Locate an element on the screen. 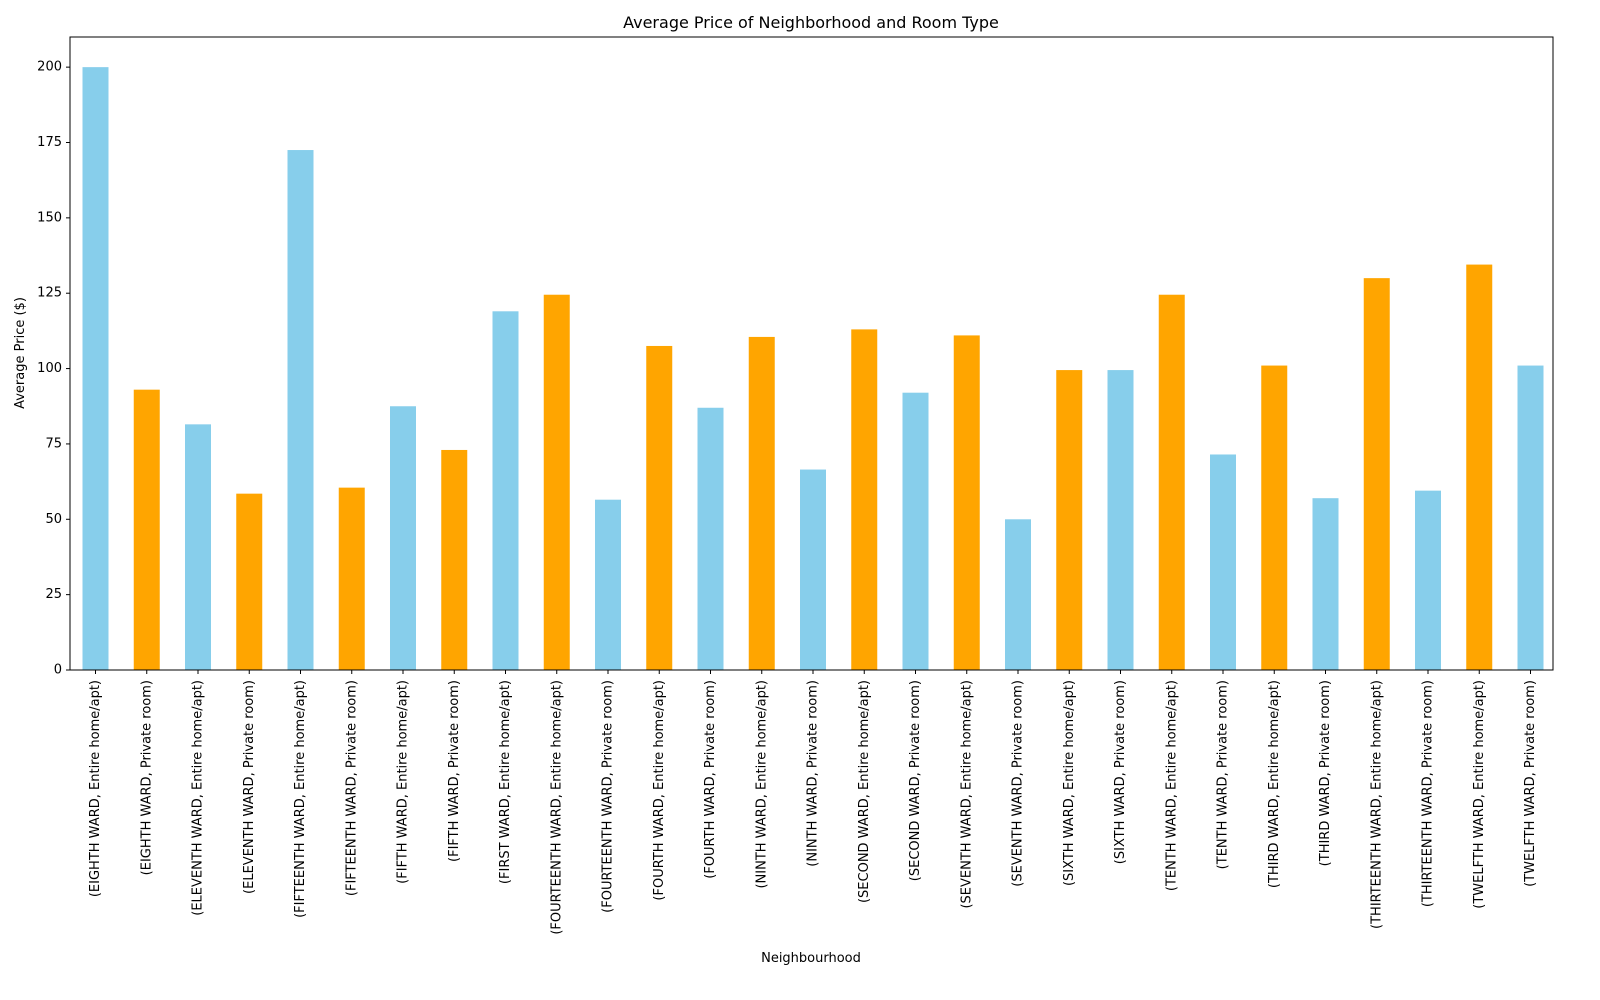  x-tick-label: (FIFTEENTH WARD, Private room) is located at coordinates (351, 788).